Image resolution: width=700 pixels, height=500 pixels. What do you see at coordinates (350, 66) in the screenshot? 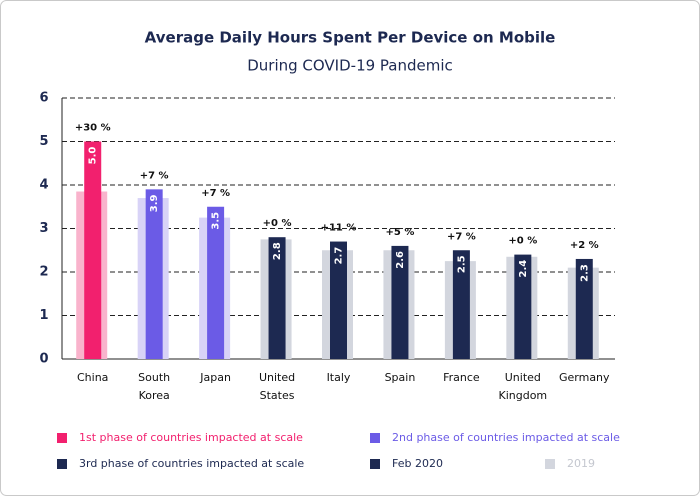
I see `chart-subtitle: During COVID-19 Pandemic` at bounding box center [350, 66].